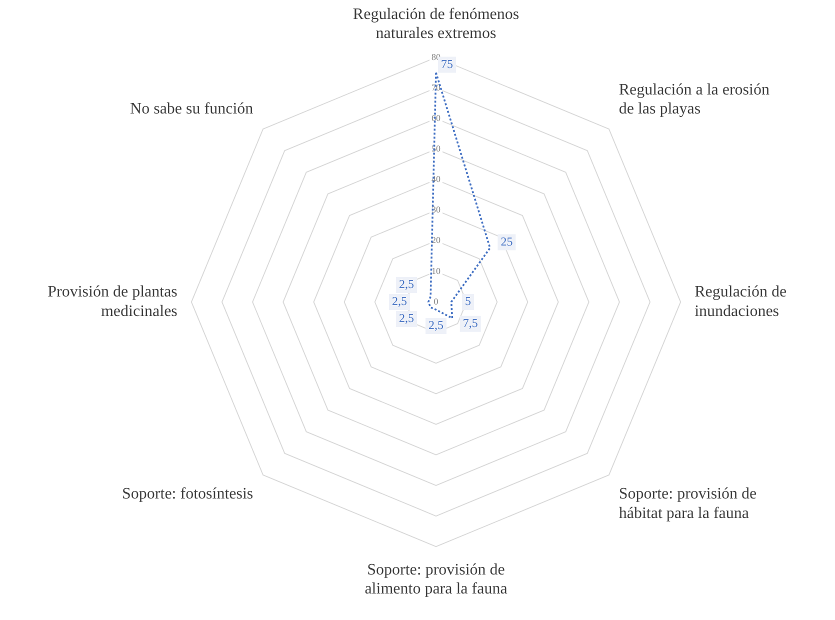 This screenshot has width=835, height=620. Describe the element at coordinates (436, 240) in the screenshot. I see `y-tick-label: 20` at that location.